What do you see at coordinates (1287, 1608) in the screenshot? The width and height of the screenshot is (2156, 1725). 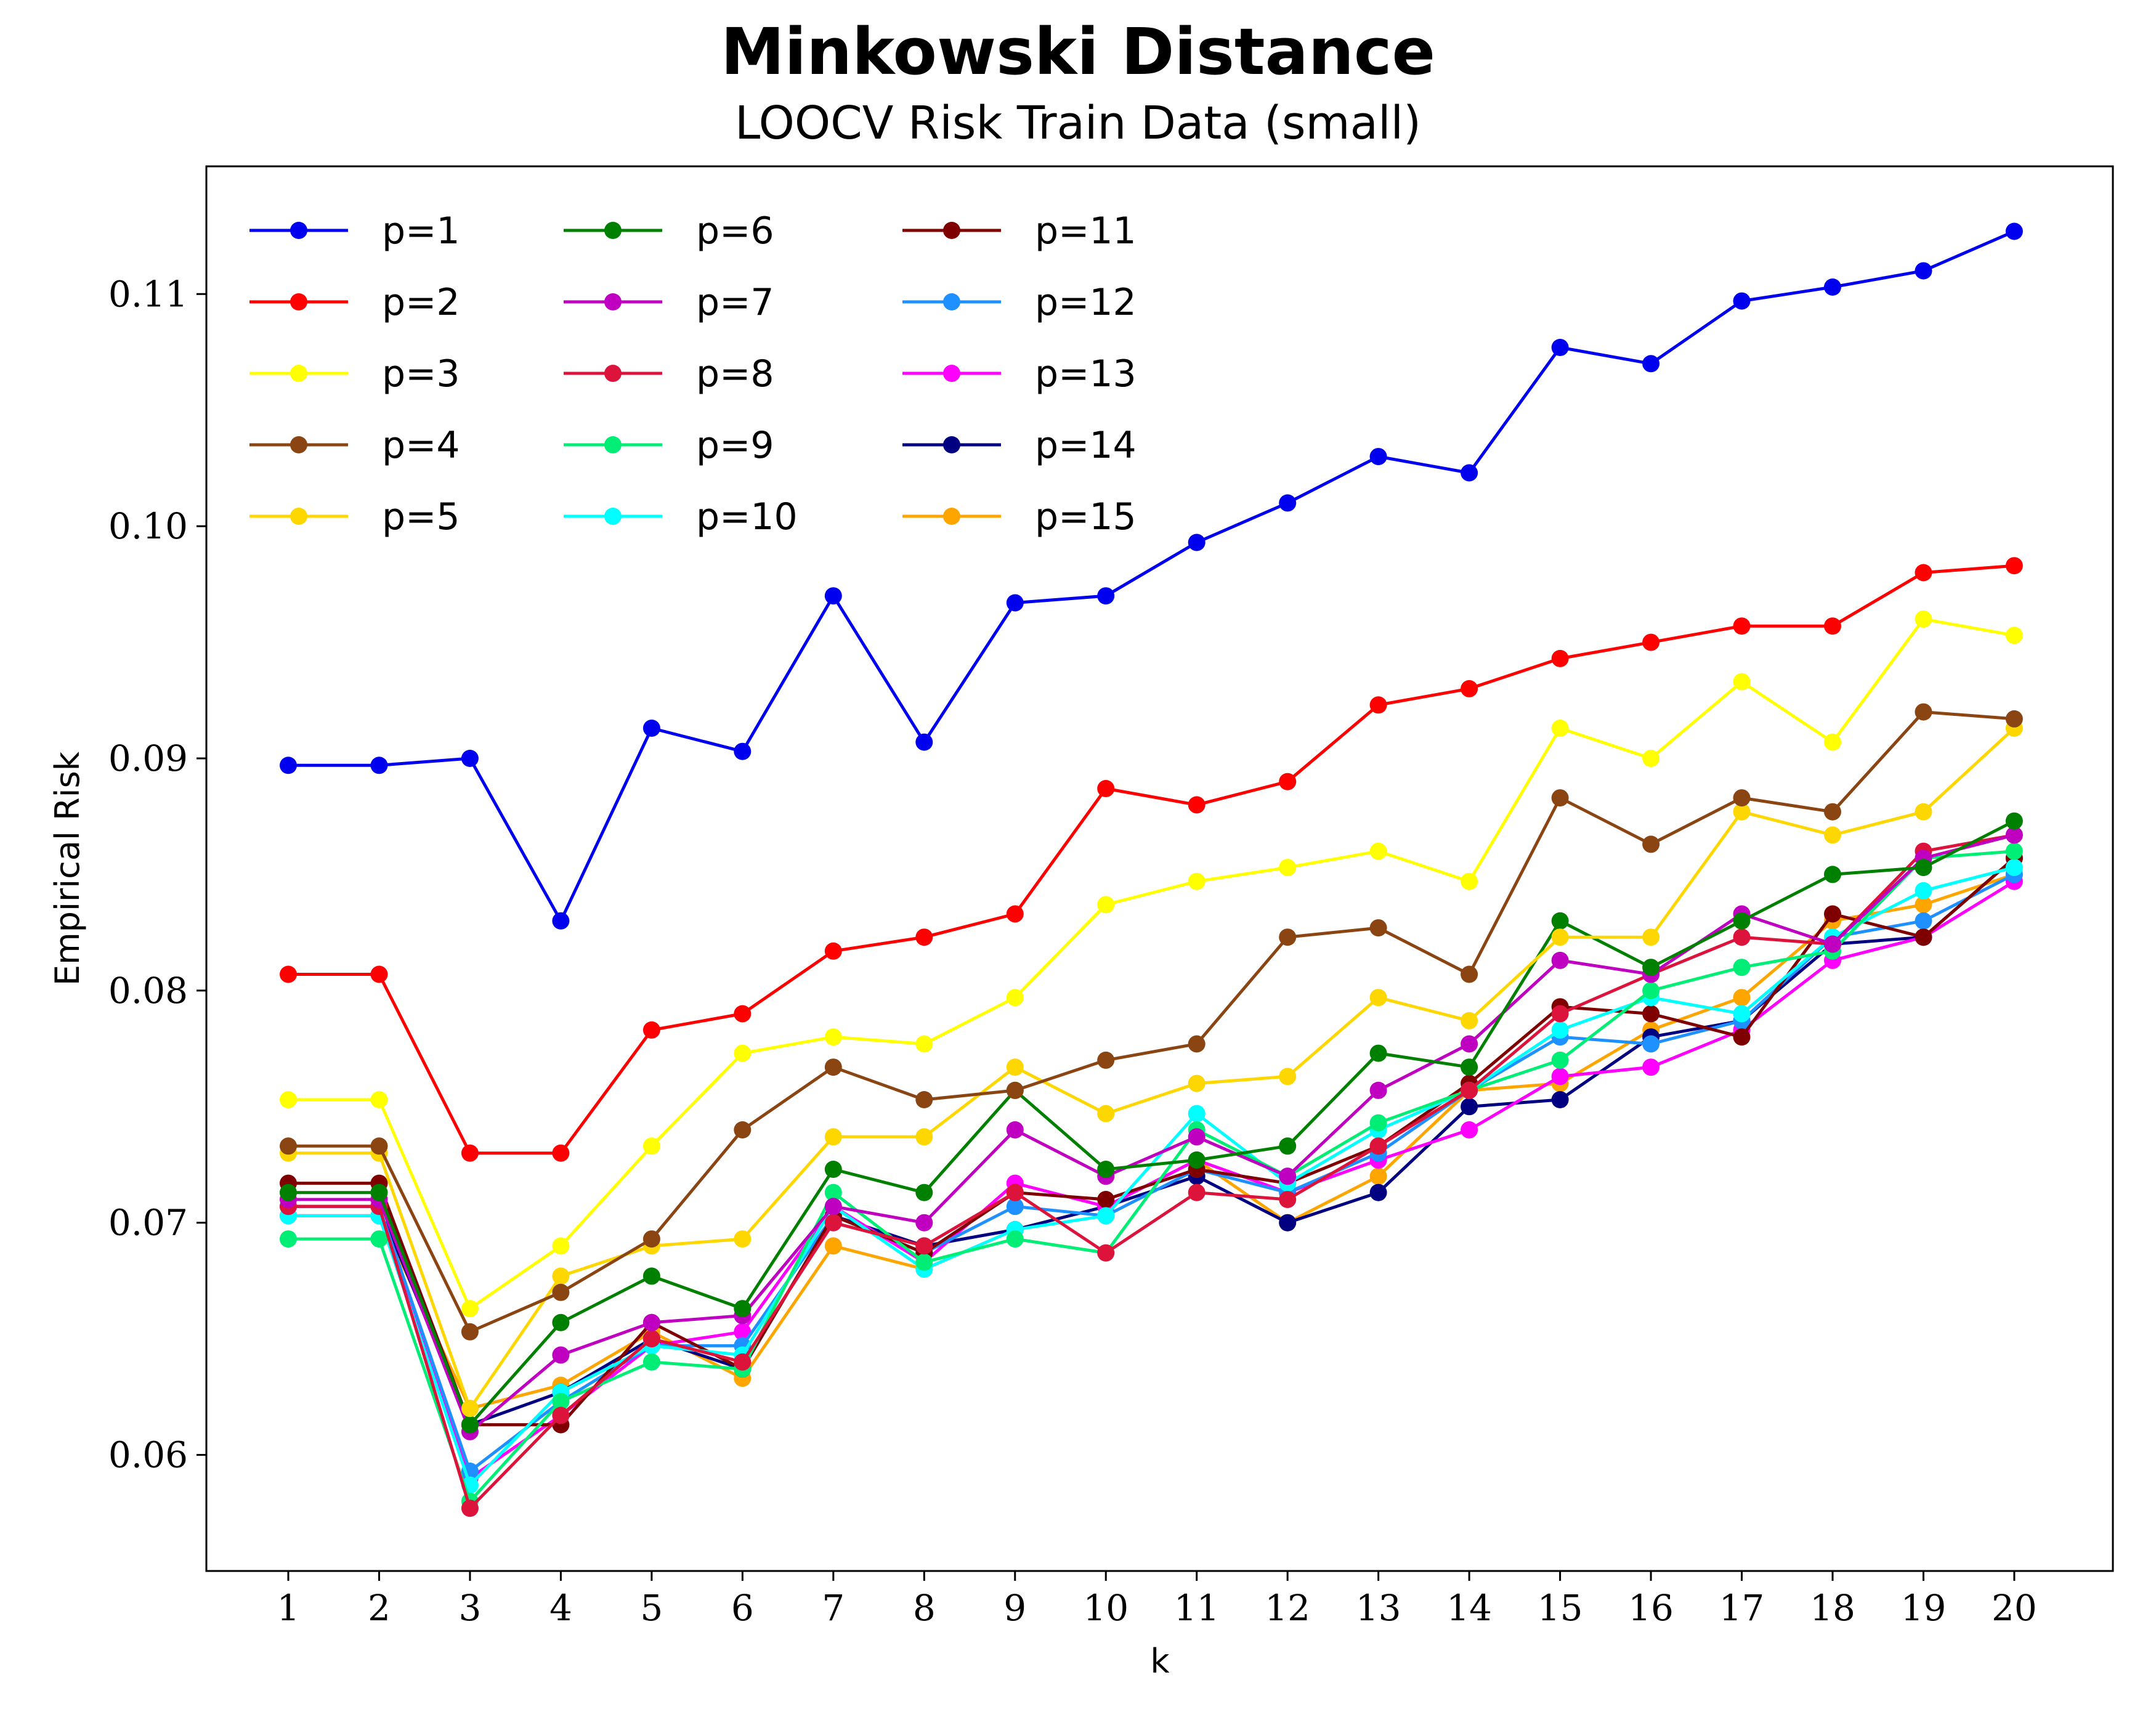 I see `x-tick-label: 12` at bounding box center [1287, 1608].